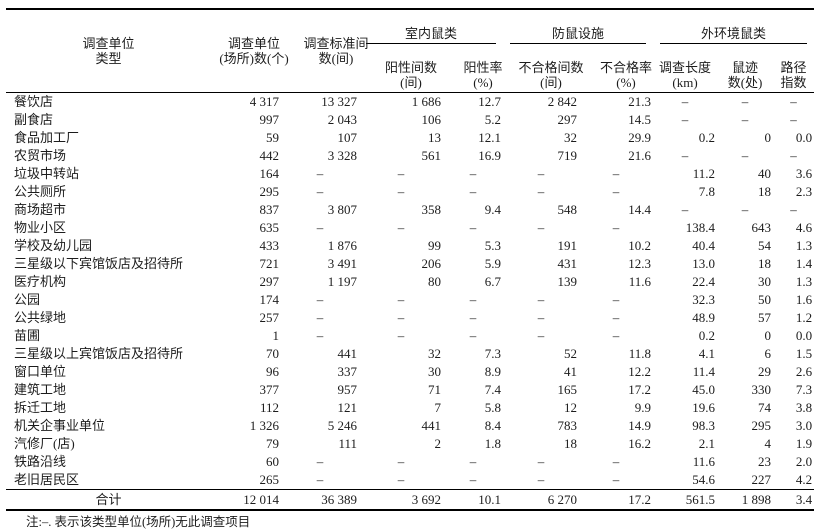  Describe the element at coordinates (434, 281) in the screenshot. I see `cell-value: 80` at that location.